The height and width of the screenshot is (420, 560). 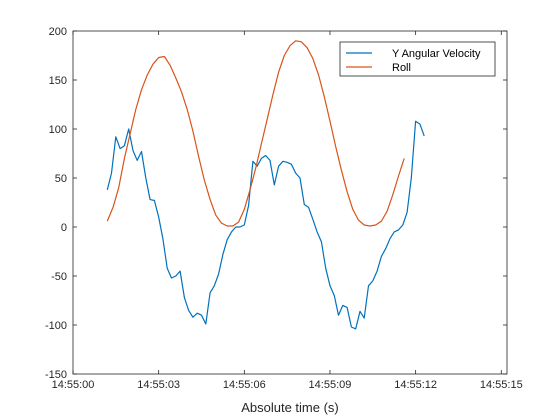 I want to click on y-tick-label: 50, so click(x=61, y=179).